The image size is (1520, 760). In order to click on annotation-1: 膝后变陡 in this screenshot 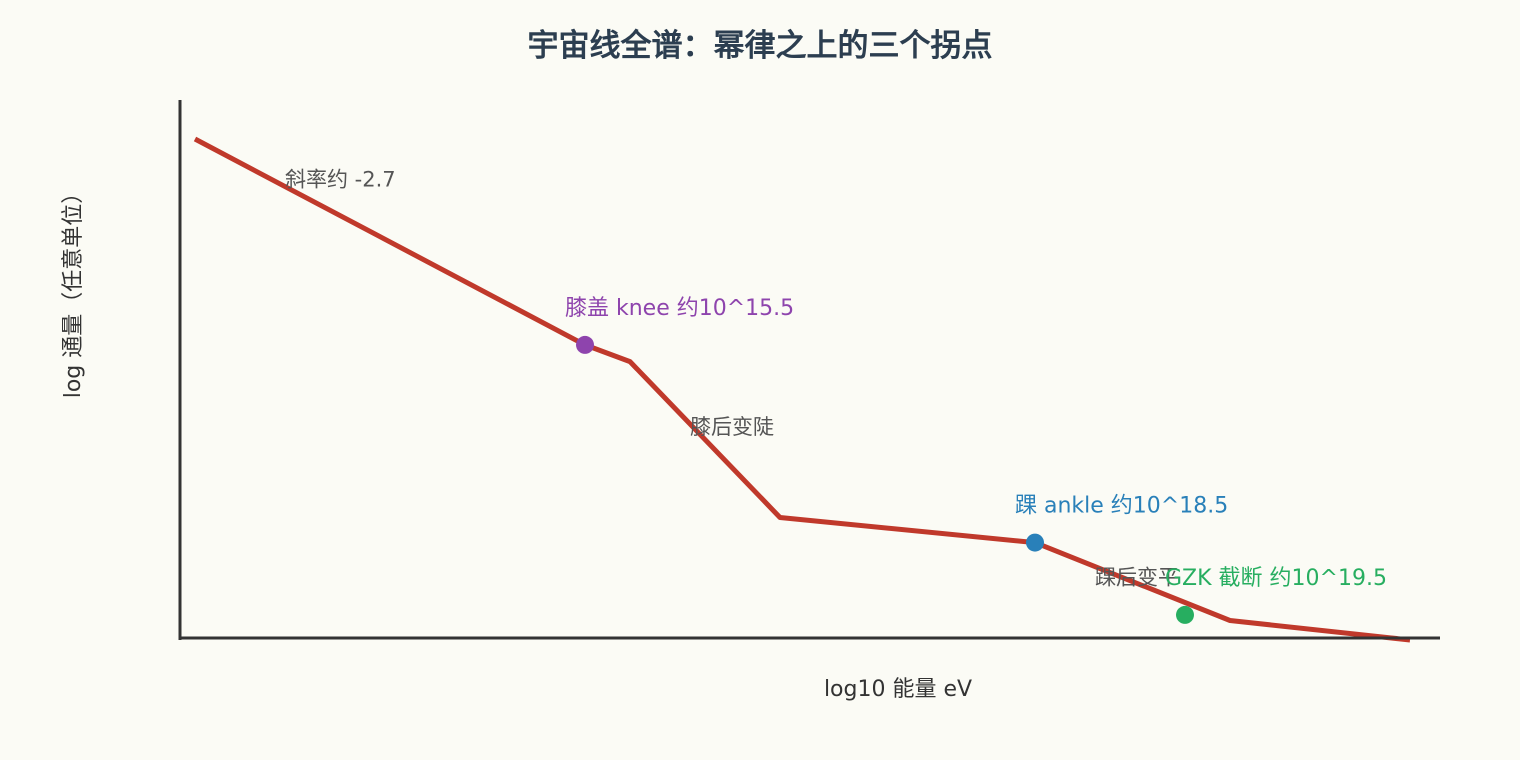, I will do `click(732, 427)`.